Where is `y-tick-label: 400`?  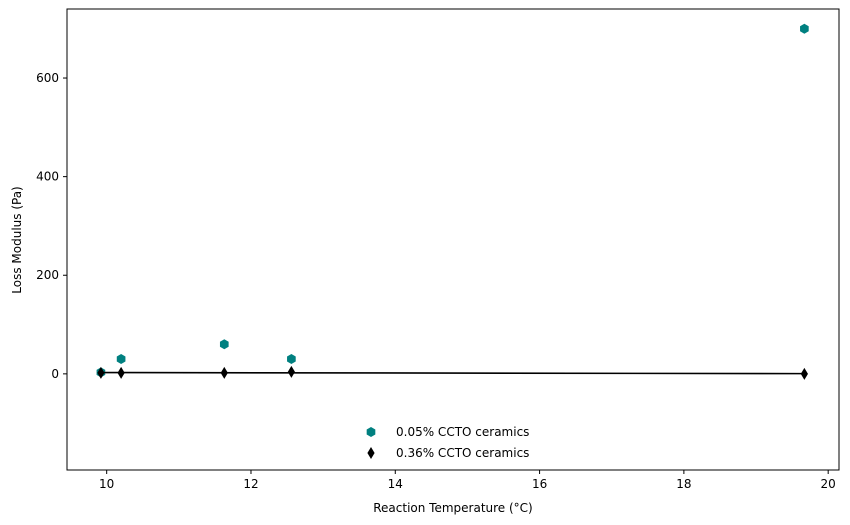
y-tick-label: 400 is located at coordinates (47, 177).